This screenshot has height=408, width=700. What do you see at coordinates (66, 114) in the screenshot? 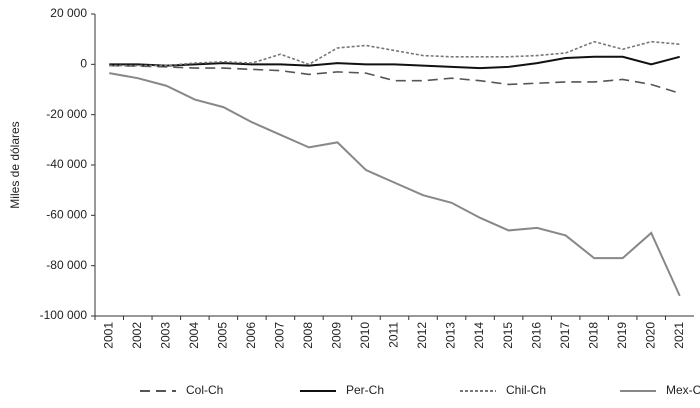
I see `y-tick-label: -20 000` at bounding box center [66, 114].